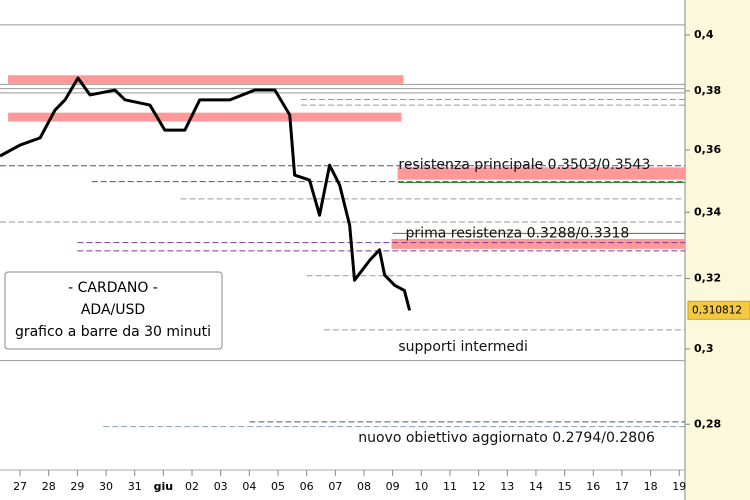 Image resolution: width=750 pixels, height=500 pixels. I want to click on x-tick-label: 31, so click(135, 486).